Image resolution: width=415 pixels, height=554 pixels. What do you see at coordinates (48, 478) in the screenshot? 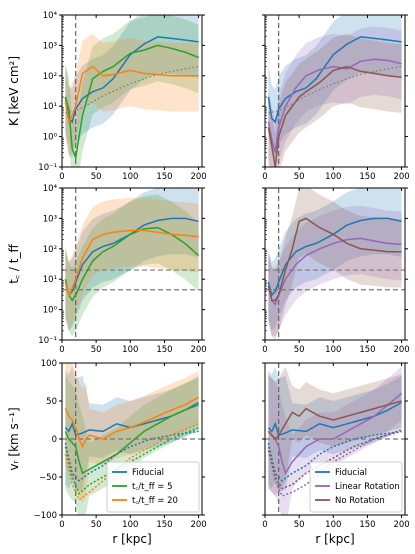
I see `y-tick-label: −50` at bounding box center [48, 478].